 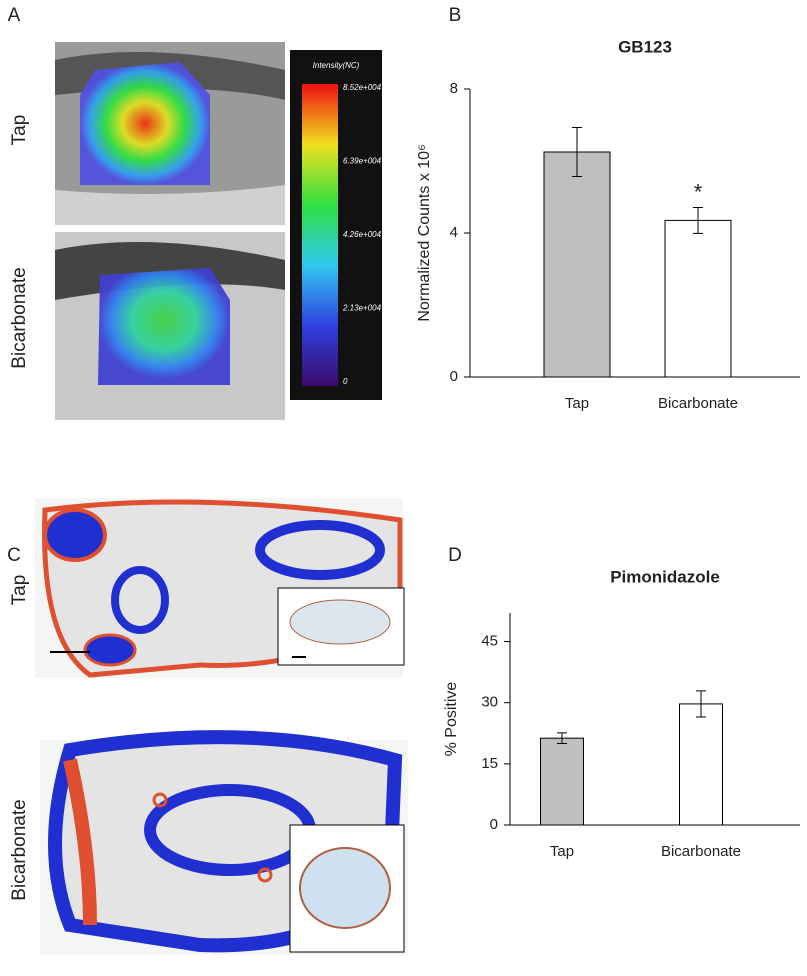 I want to click on colorbar-title: Intensity(NC), so click(x=336, y=65).